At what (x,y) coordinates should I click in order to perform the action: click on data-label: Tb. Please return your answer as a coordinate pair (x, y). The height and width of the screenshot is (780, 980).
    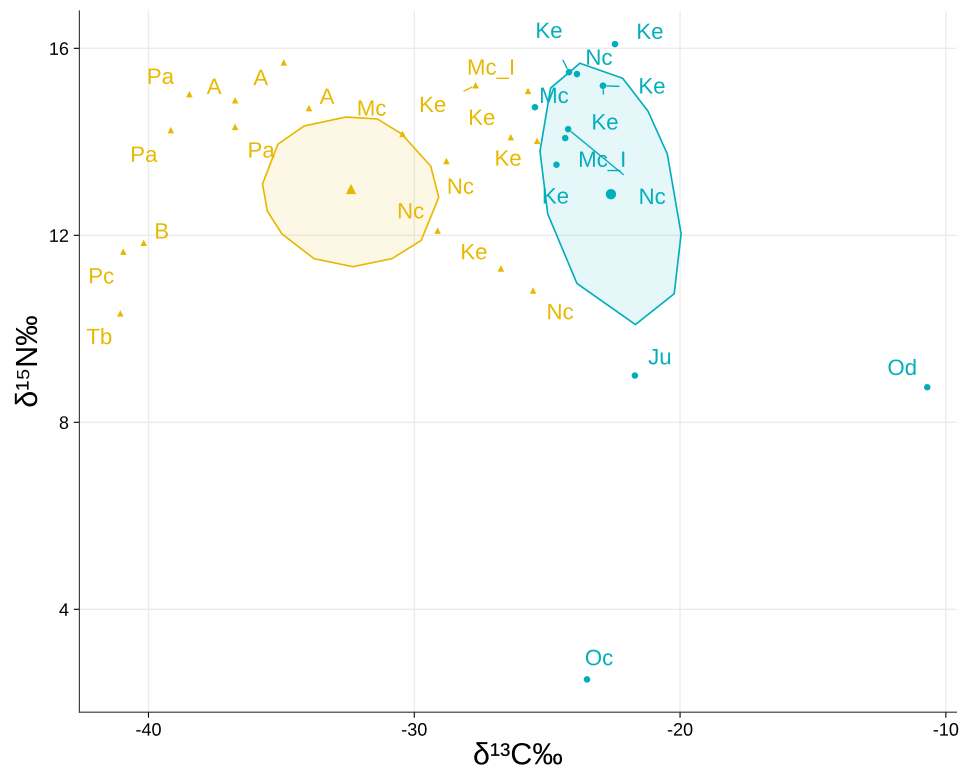
    Looking at the image, I should click on (99, 336).